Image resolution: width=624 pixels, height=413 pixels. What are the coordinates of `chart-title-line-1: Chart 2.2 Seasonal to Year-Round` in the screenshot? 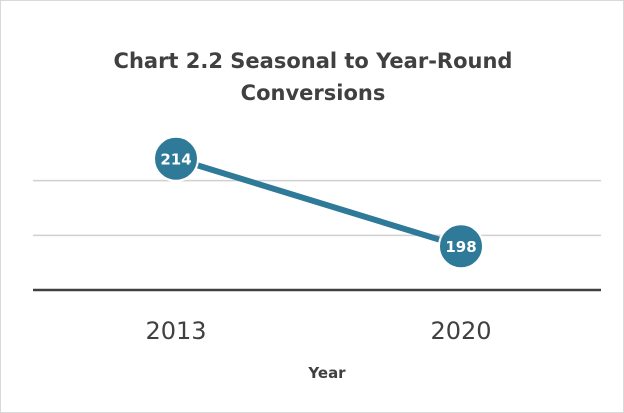 It's located at (313, 61).